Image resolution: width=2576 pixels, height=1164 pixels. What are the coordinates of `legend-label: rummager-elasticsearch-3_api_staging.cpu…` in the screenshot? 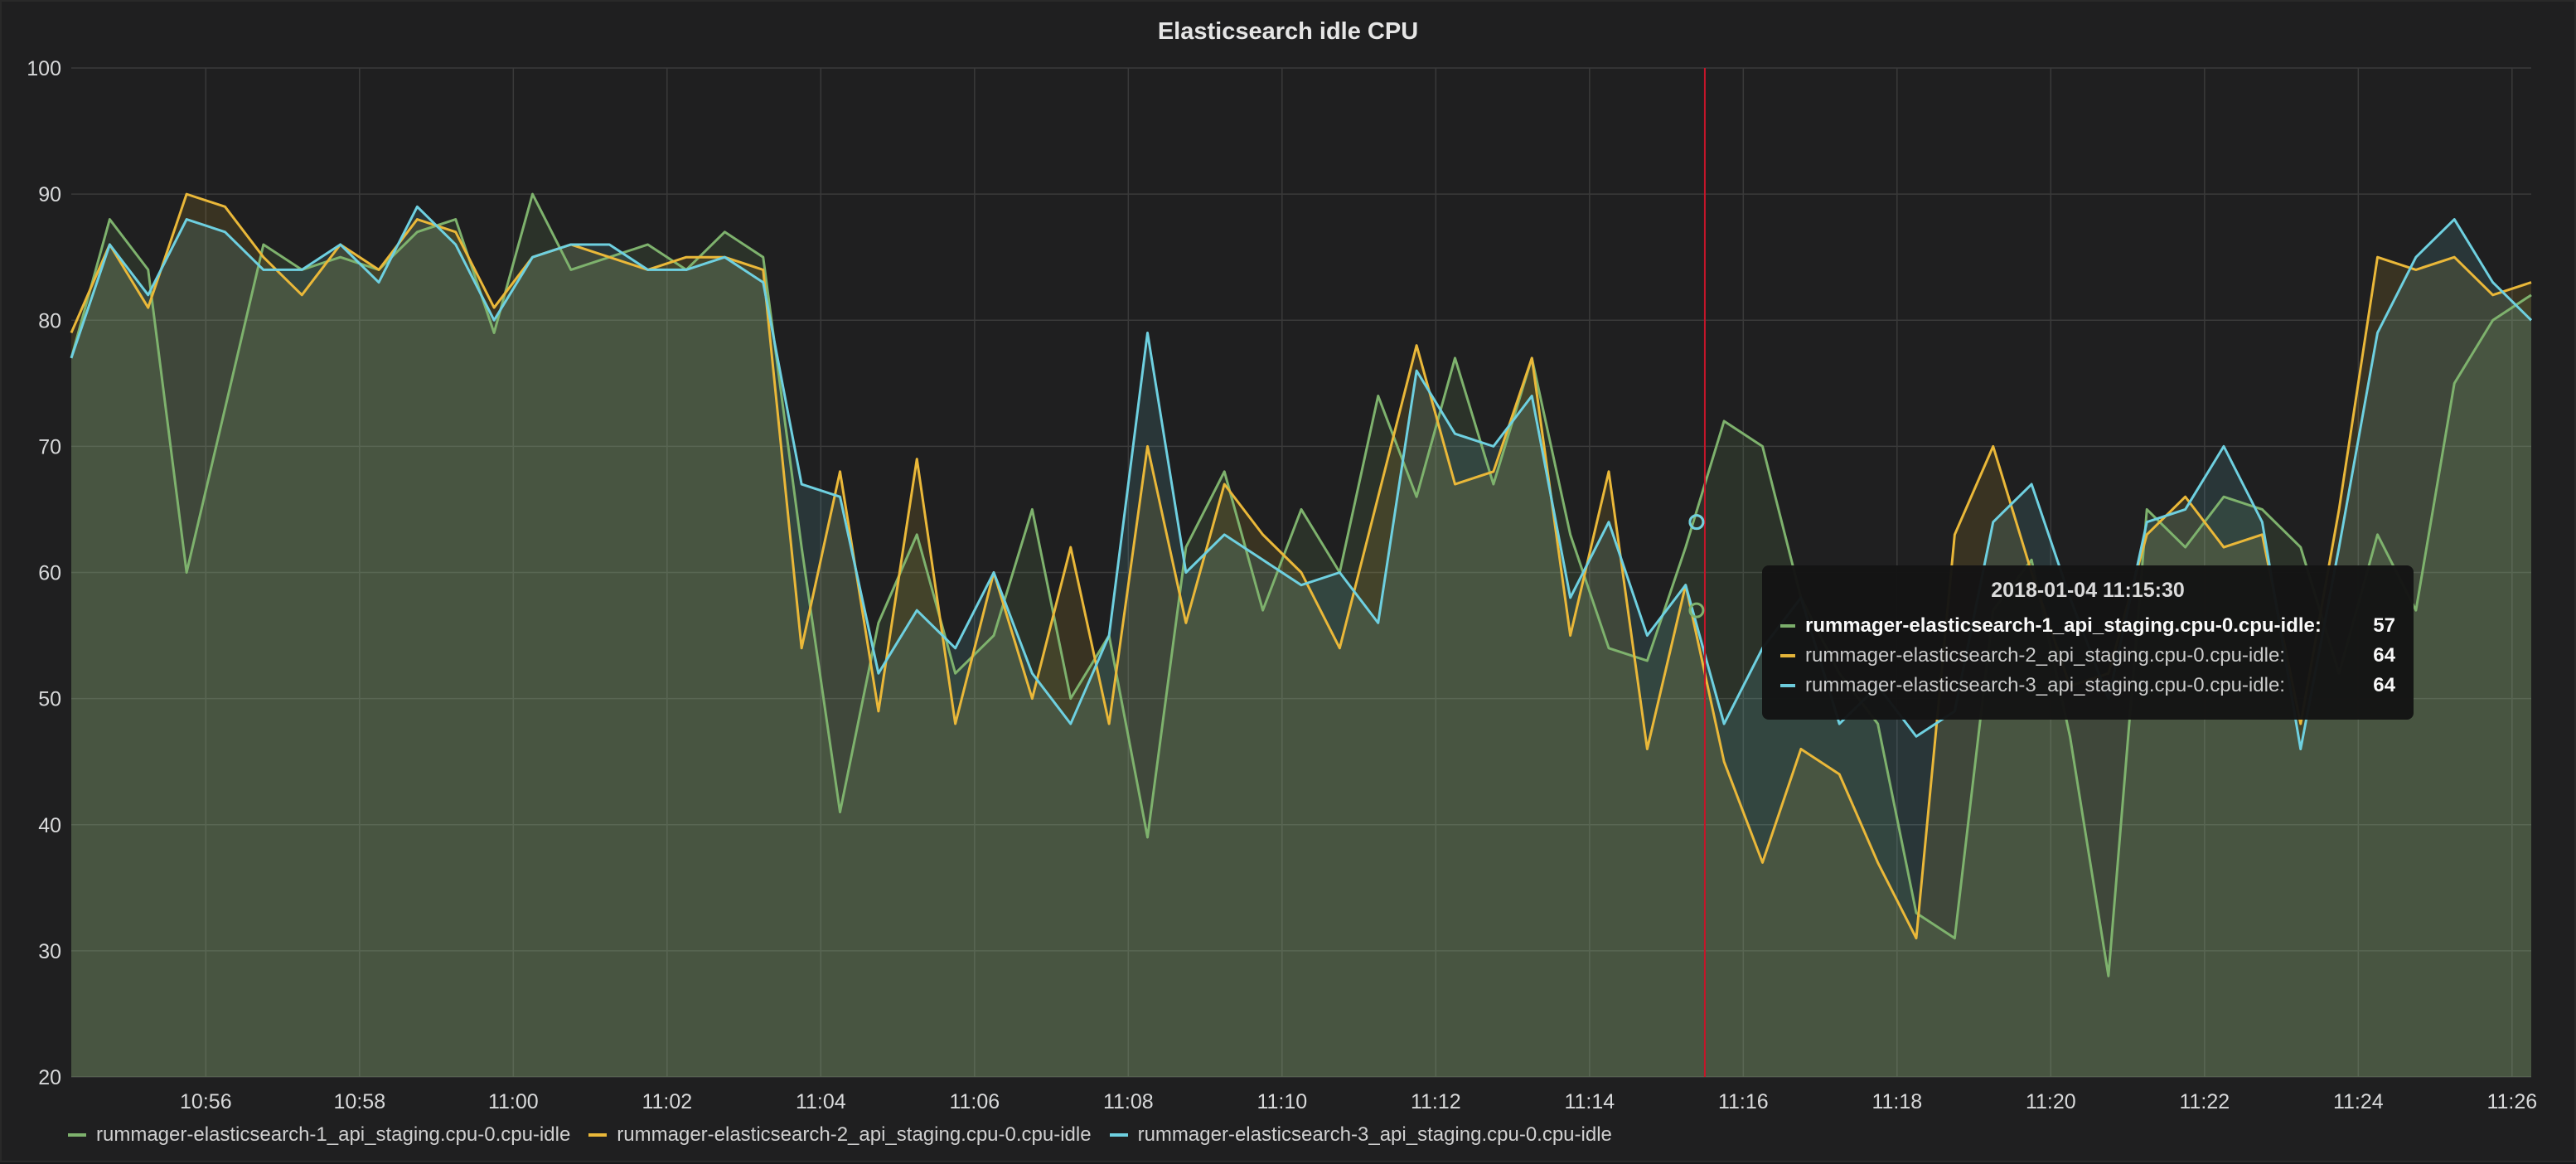 It's located at (1374, 1134).